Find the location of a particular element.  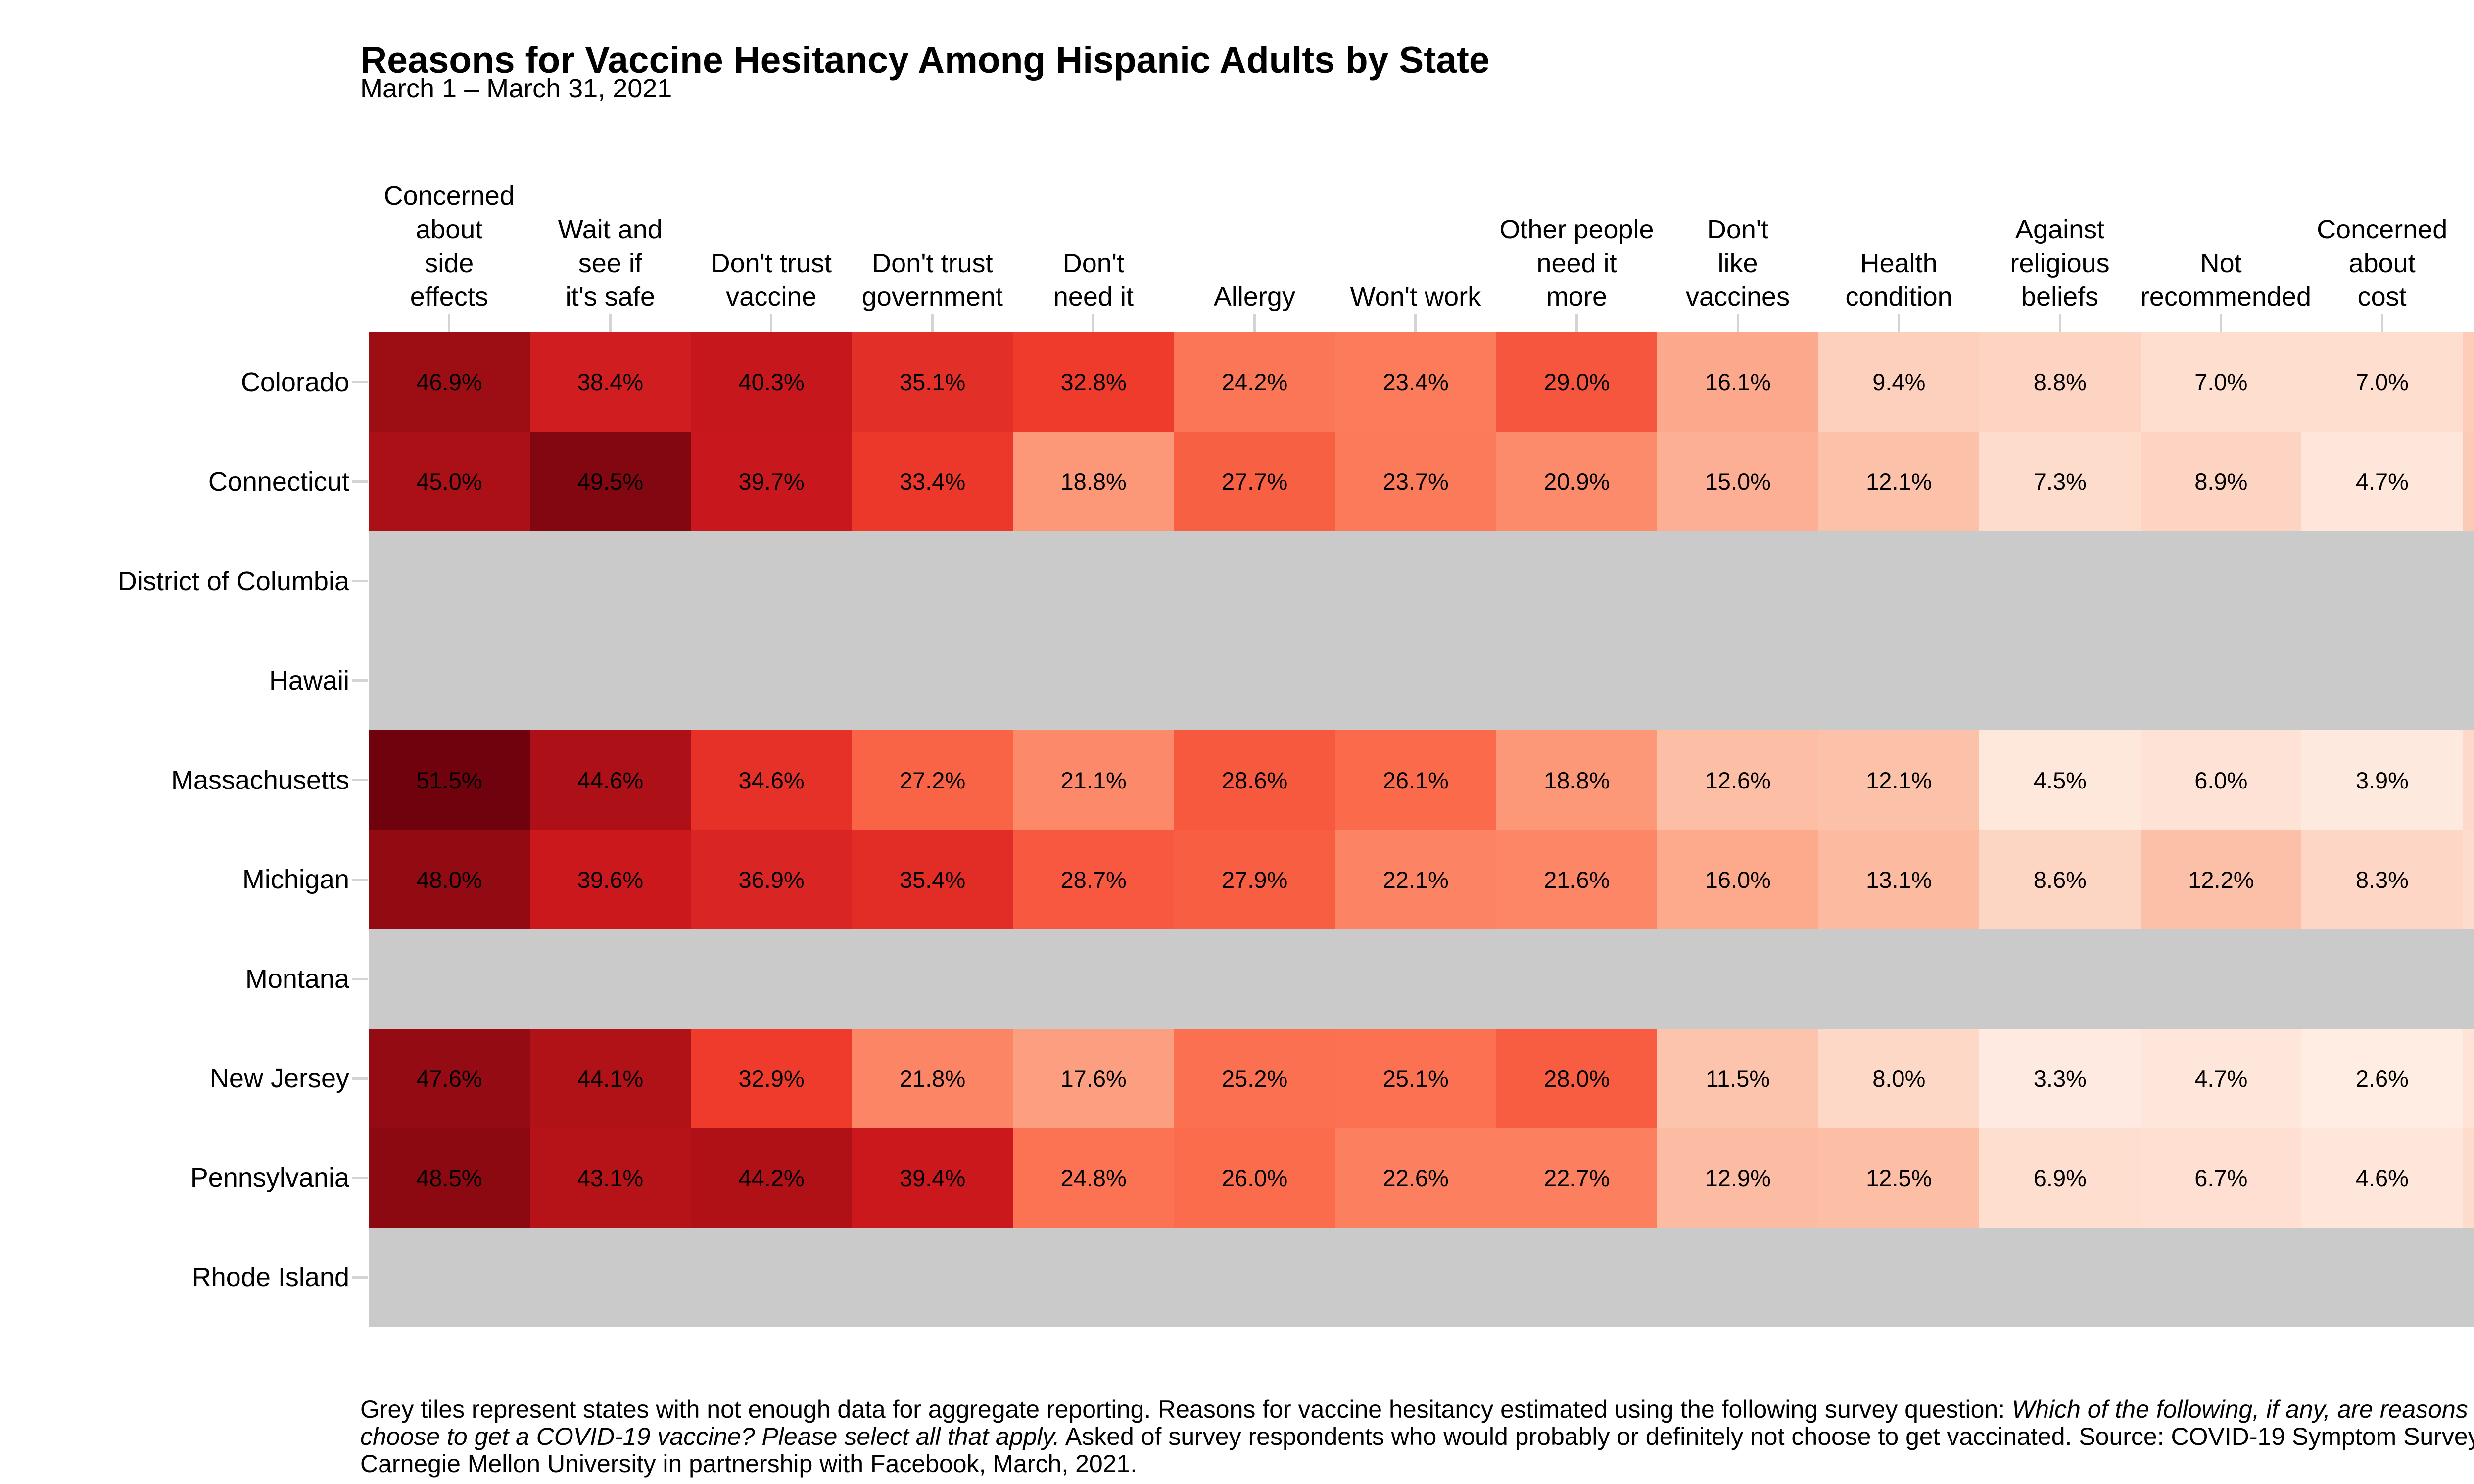

heatmap-cell: 45.0% is located at coordinates (449, 482).